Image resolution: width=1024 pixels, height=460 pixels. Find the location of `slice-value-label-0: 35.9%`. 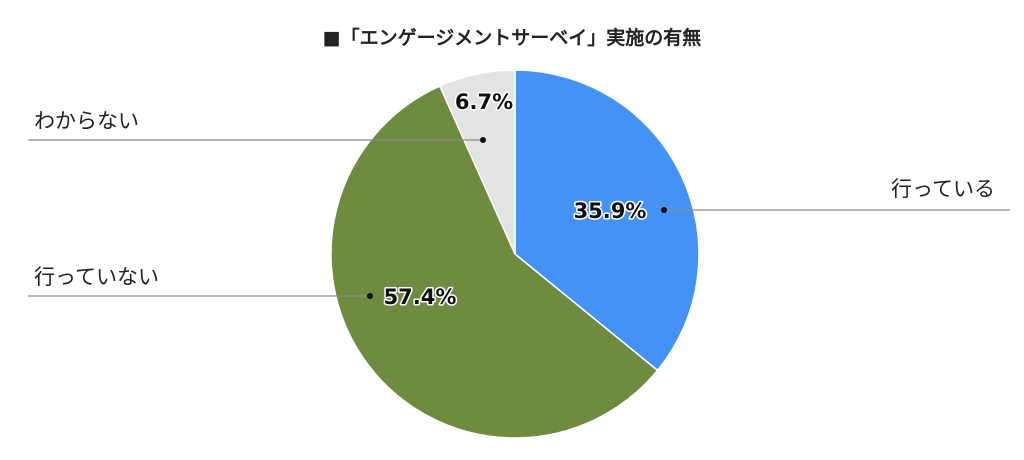

slice-value-label-0: 35.9% is located at coordinates (610, 211).